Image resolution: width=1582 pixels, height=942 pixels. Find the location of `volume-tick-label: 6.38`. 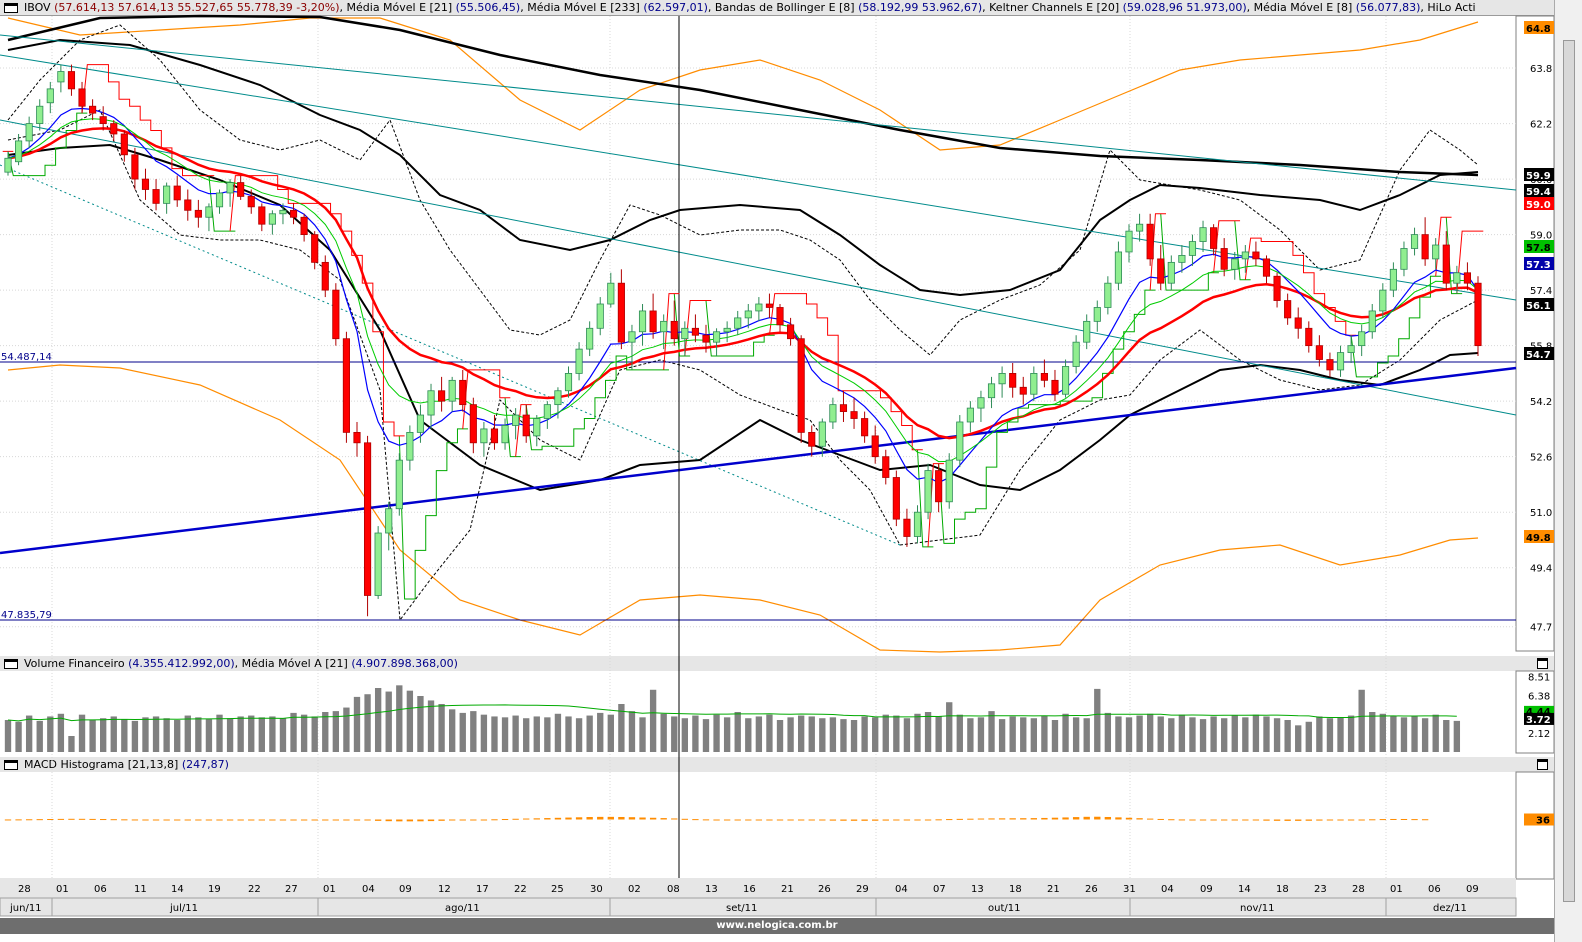

volume-tick-label: 6.38 is located at coordinates (1539, 696).